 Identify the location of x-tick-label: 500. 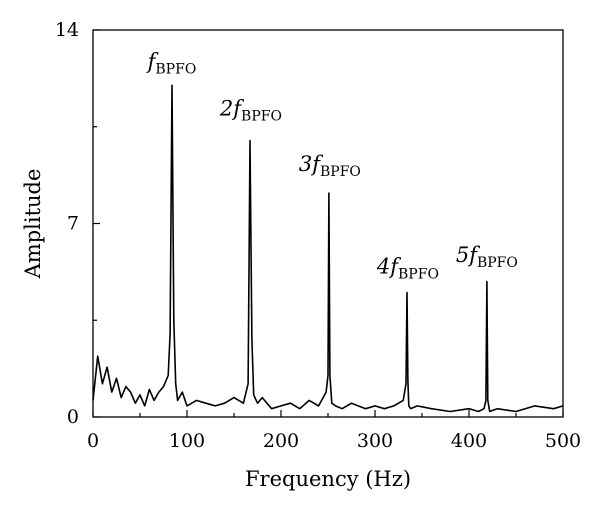
(563, 441).